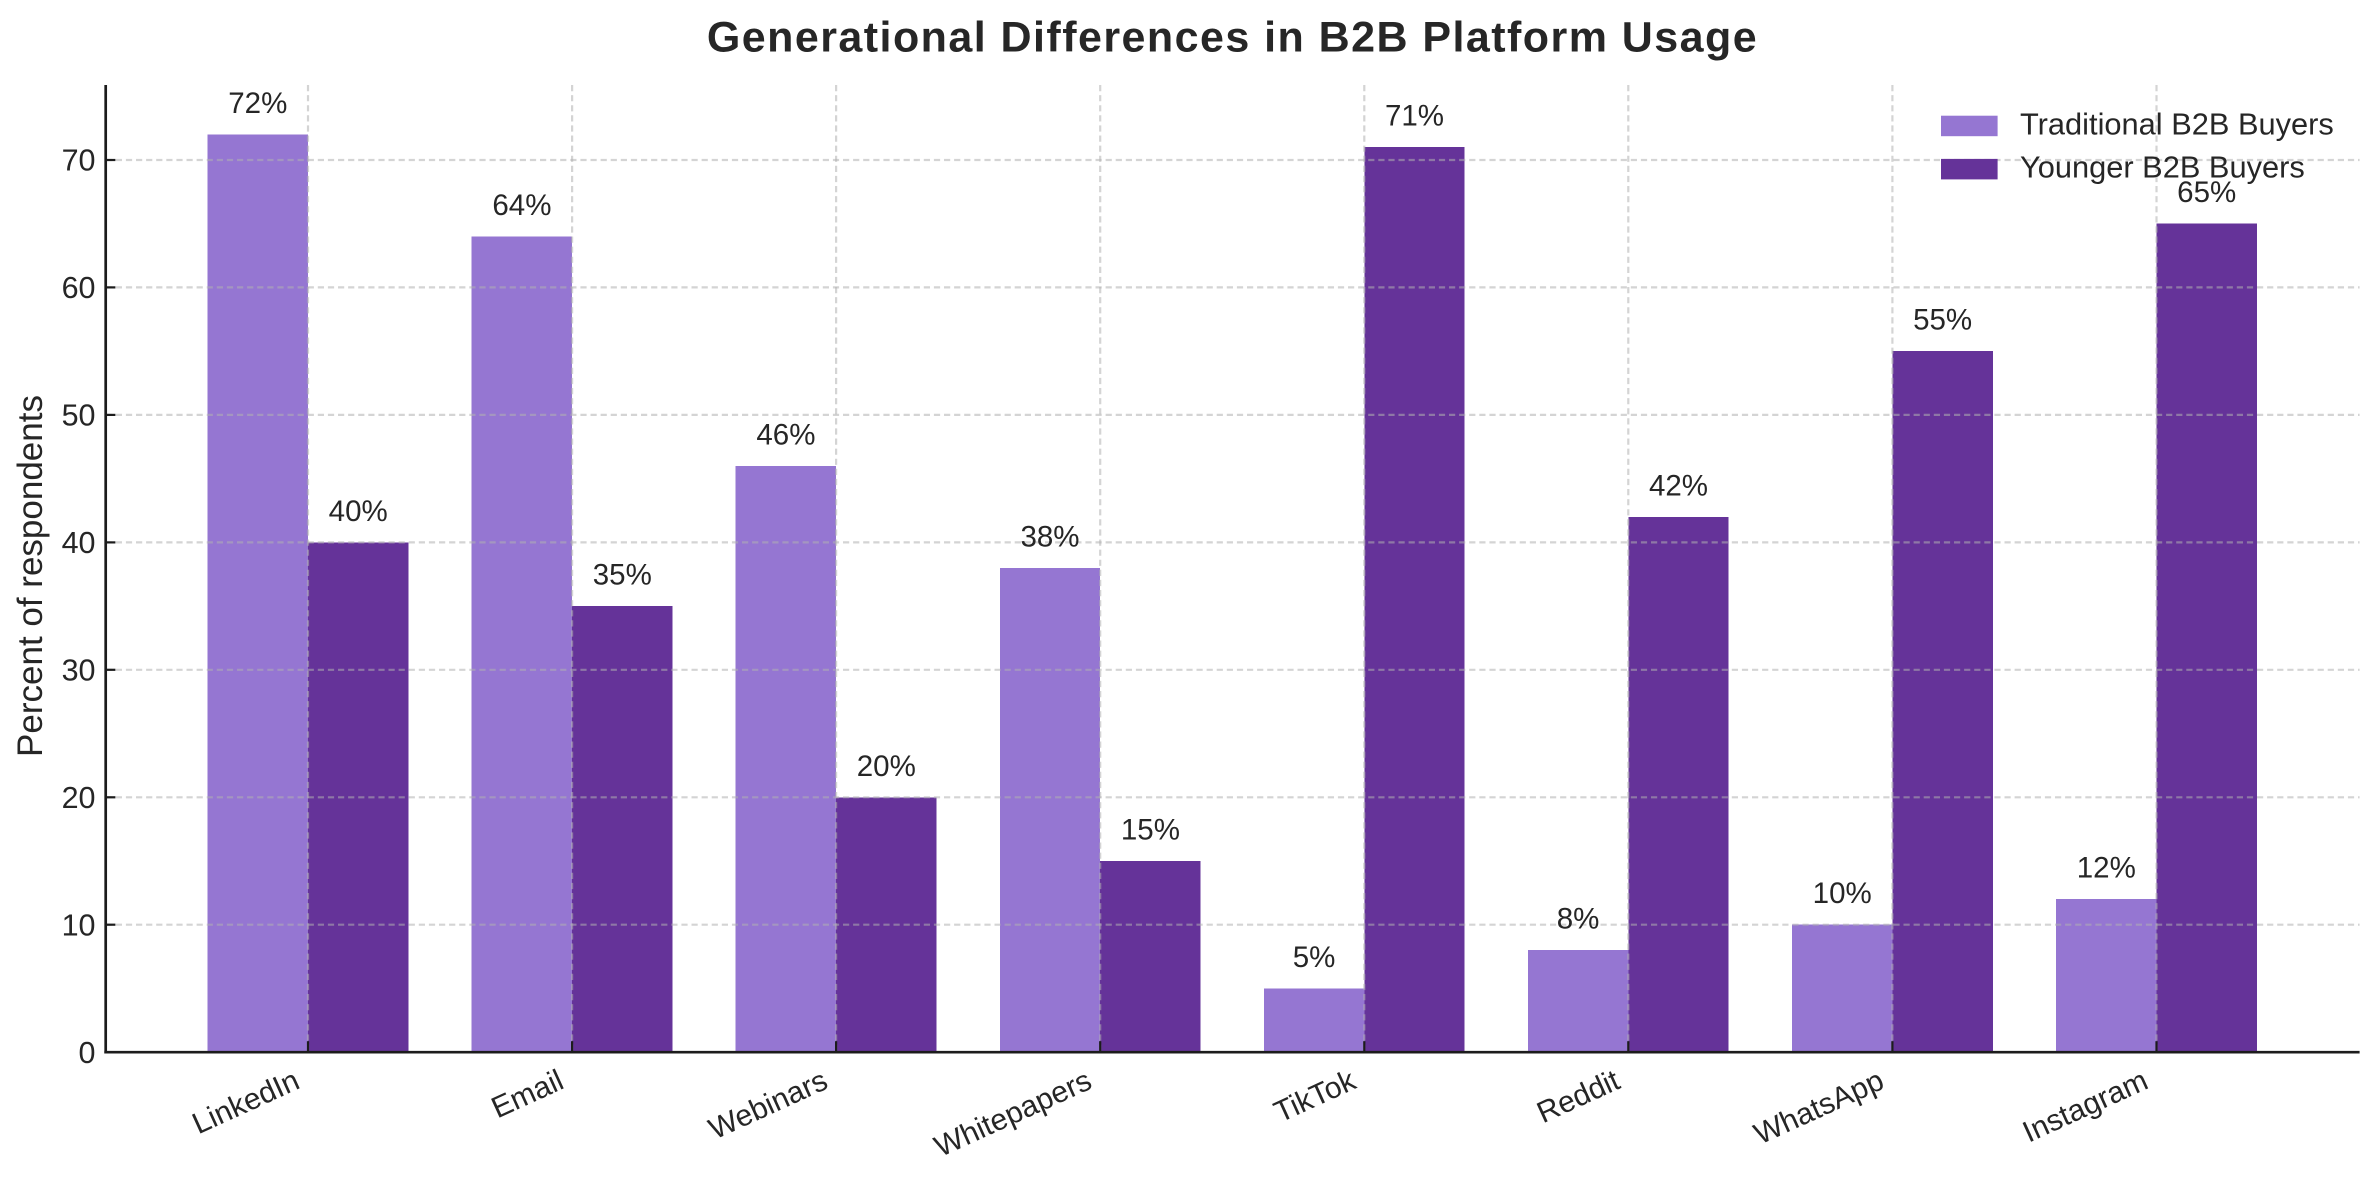 This screenshot has height=1181, width=2378. Describe the element at coordinates (79, 161) in the screenshot. I see `svg-text: 70` at that location.